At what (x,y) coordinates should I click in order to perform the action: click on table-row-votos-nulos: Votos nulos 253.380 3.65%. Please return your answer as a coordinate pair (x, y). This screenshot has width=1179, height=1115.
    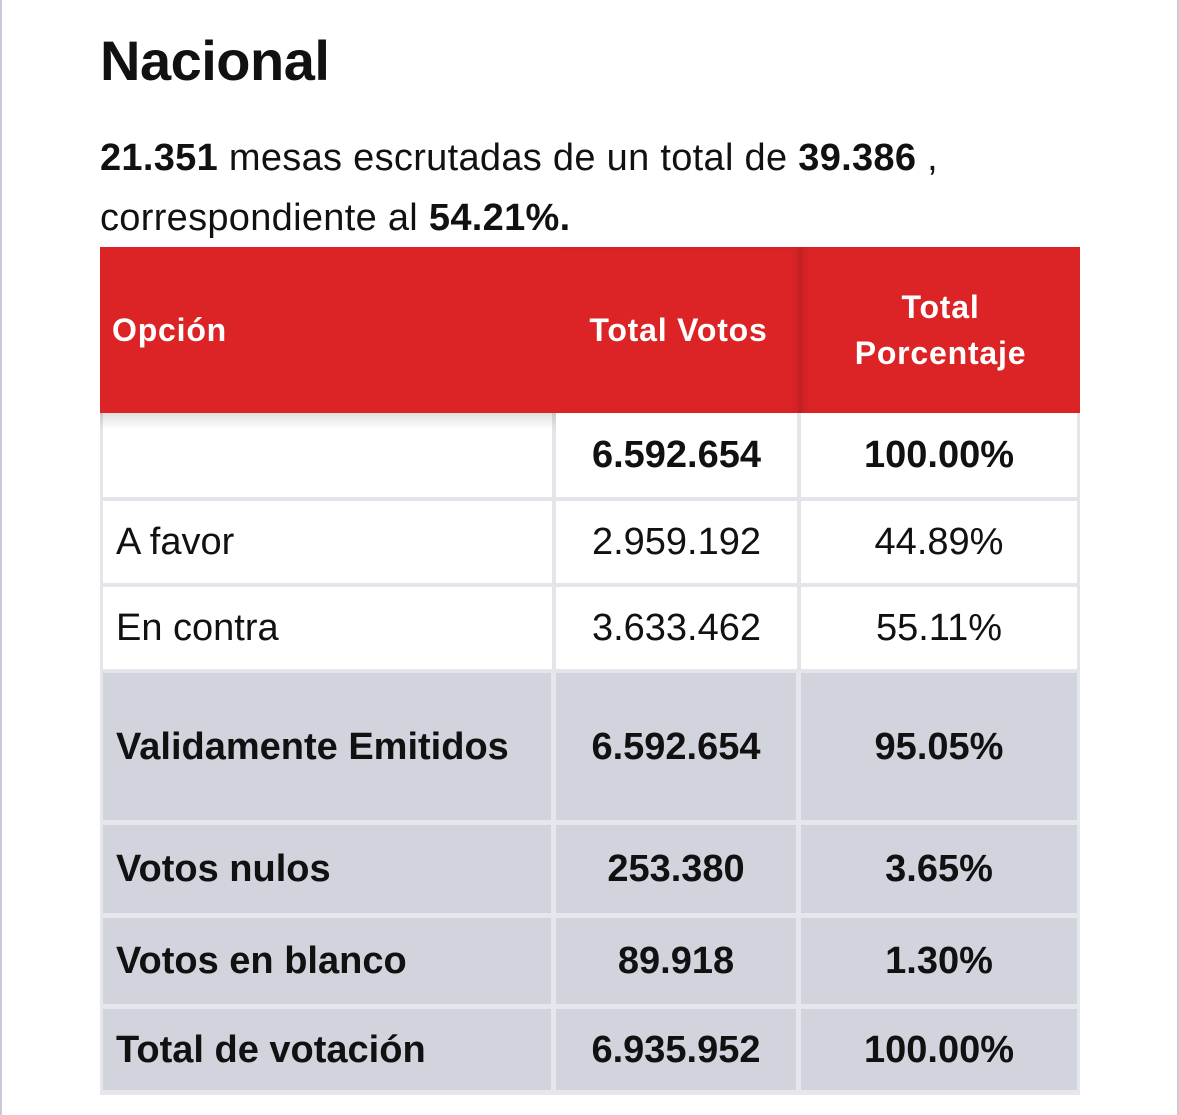
    Looking at the image, I should click on (590, 871).